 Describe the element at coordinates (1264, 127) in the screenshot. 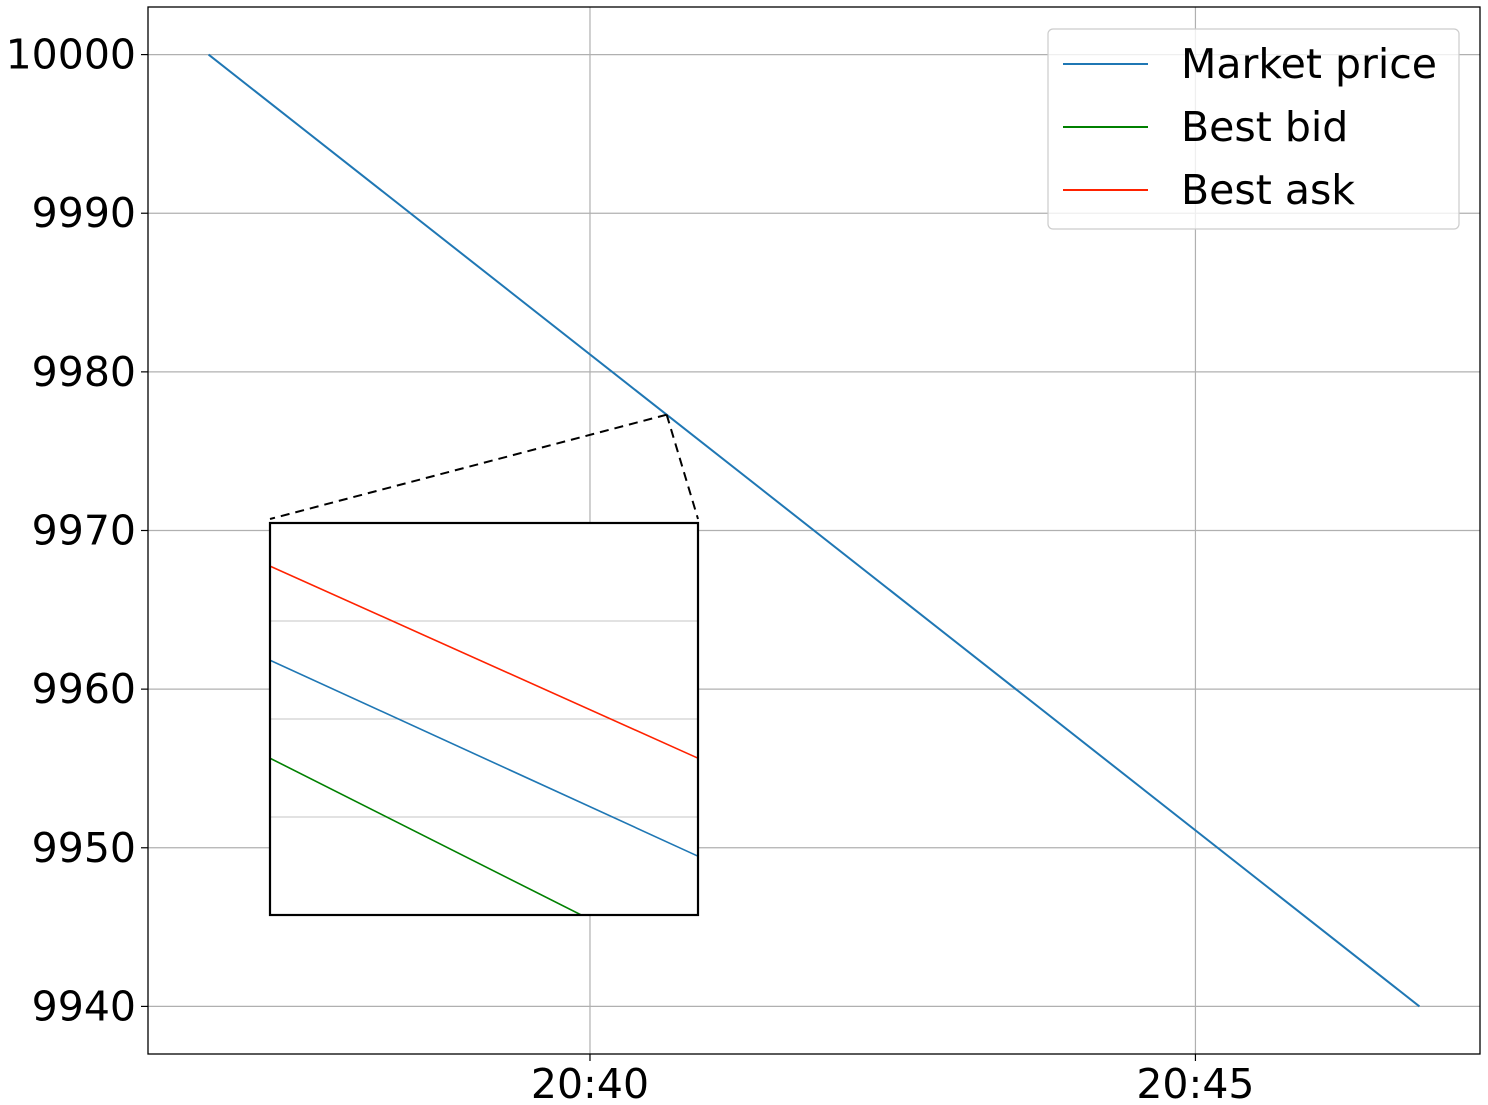

I see `legend-label-best-bid: Best bid` at that location.